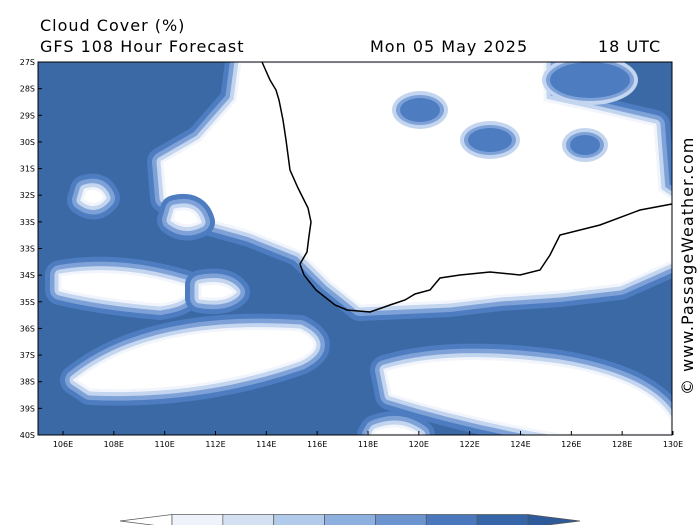  I want to click on time-label: 18 UTC, so click(629, 46).